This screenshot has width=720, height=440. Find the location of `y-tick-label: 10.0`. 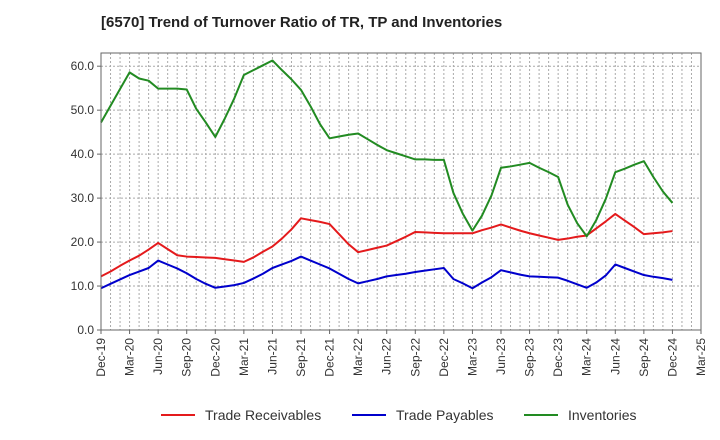

y-tick-label: 10.0 is located at coordinates (83, 286).